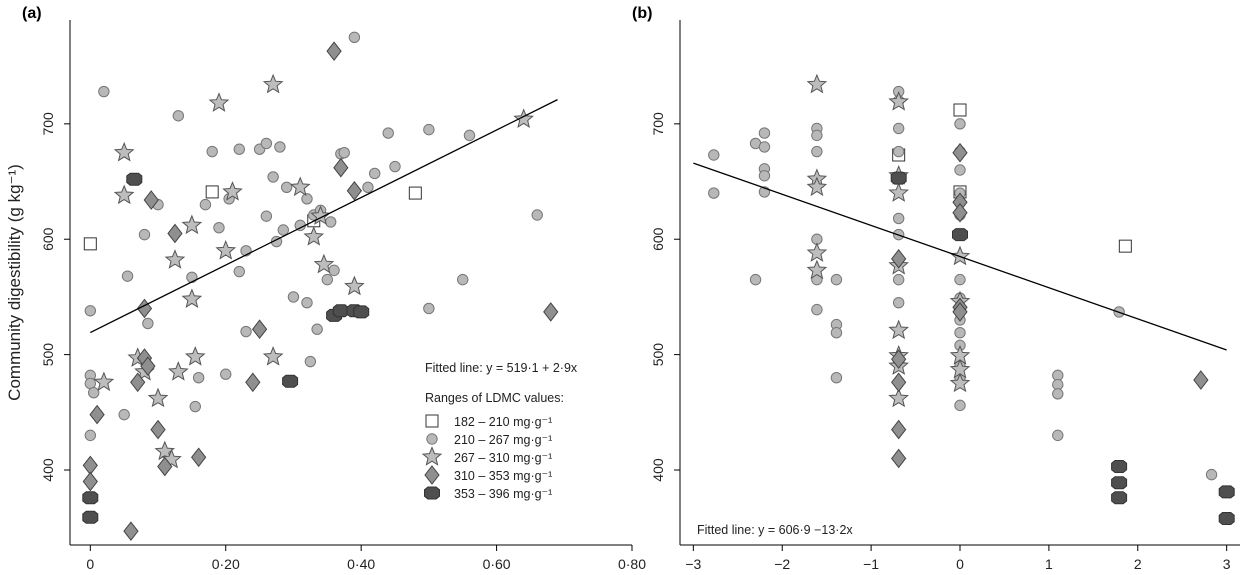 This screenshot has width=1250, height=575. I want to click on fit-equation: Fitted line: y = 606·9 −13·2x, so click(775, 530).